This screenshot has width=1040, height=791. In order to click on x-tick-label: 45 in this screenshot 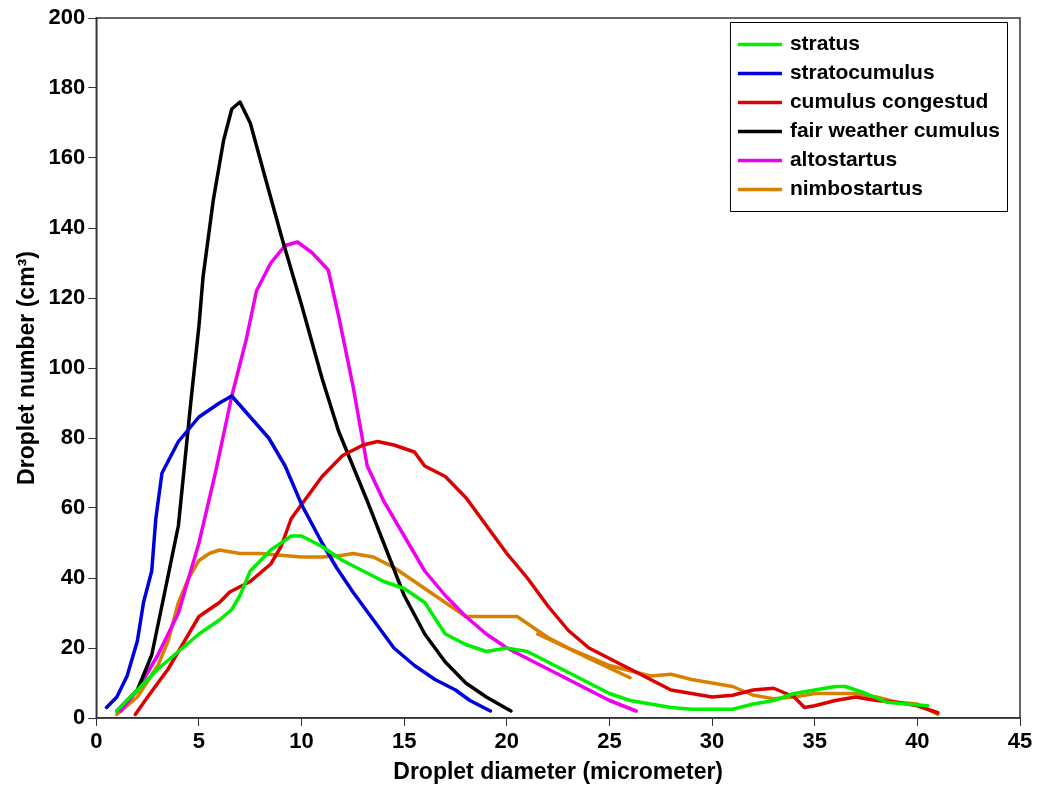, I will do `click(1020, 741)`.